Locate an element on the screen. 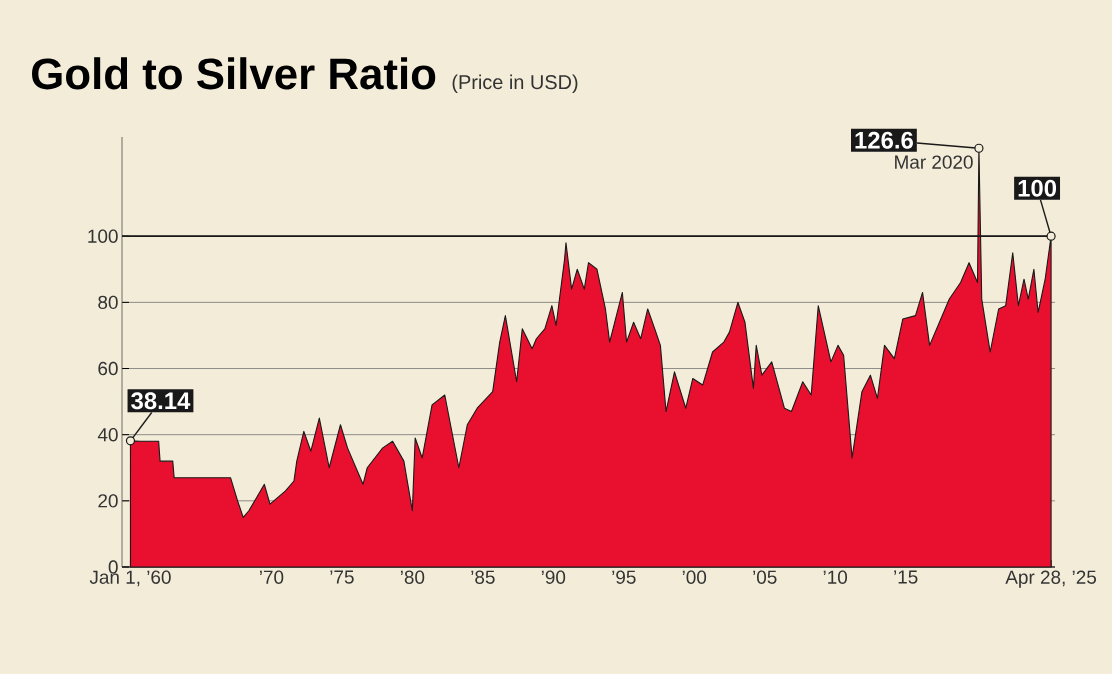 Image resolution: width=1112 pixels, height=674 pixels. x-tick-label: ’10 is located at coordinates (835, 577).